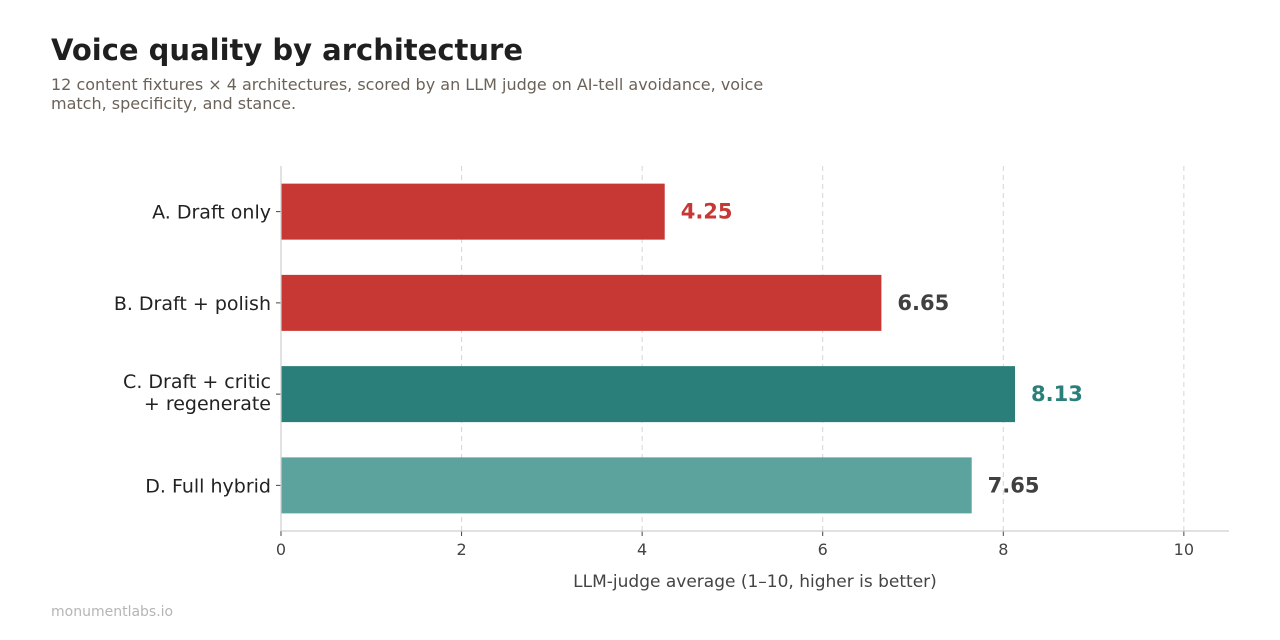 The height and width of the screenshot is (640, 1280). What do you see at coordinates (1003, 549) in the screenshot?
I see `x-tick-label: 8` at bounding box center [1003, 549].